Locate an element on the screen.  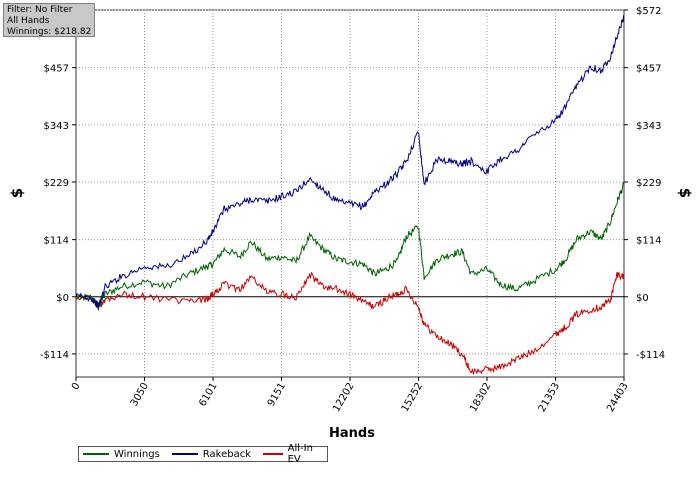
x-tick-label: 18302 is located at coordinates (480, 397).